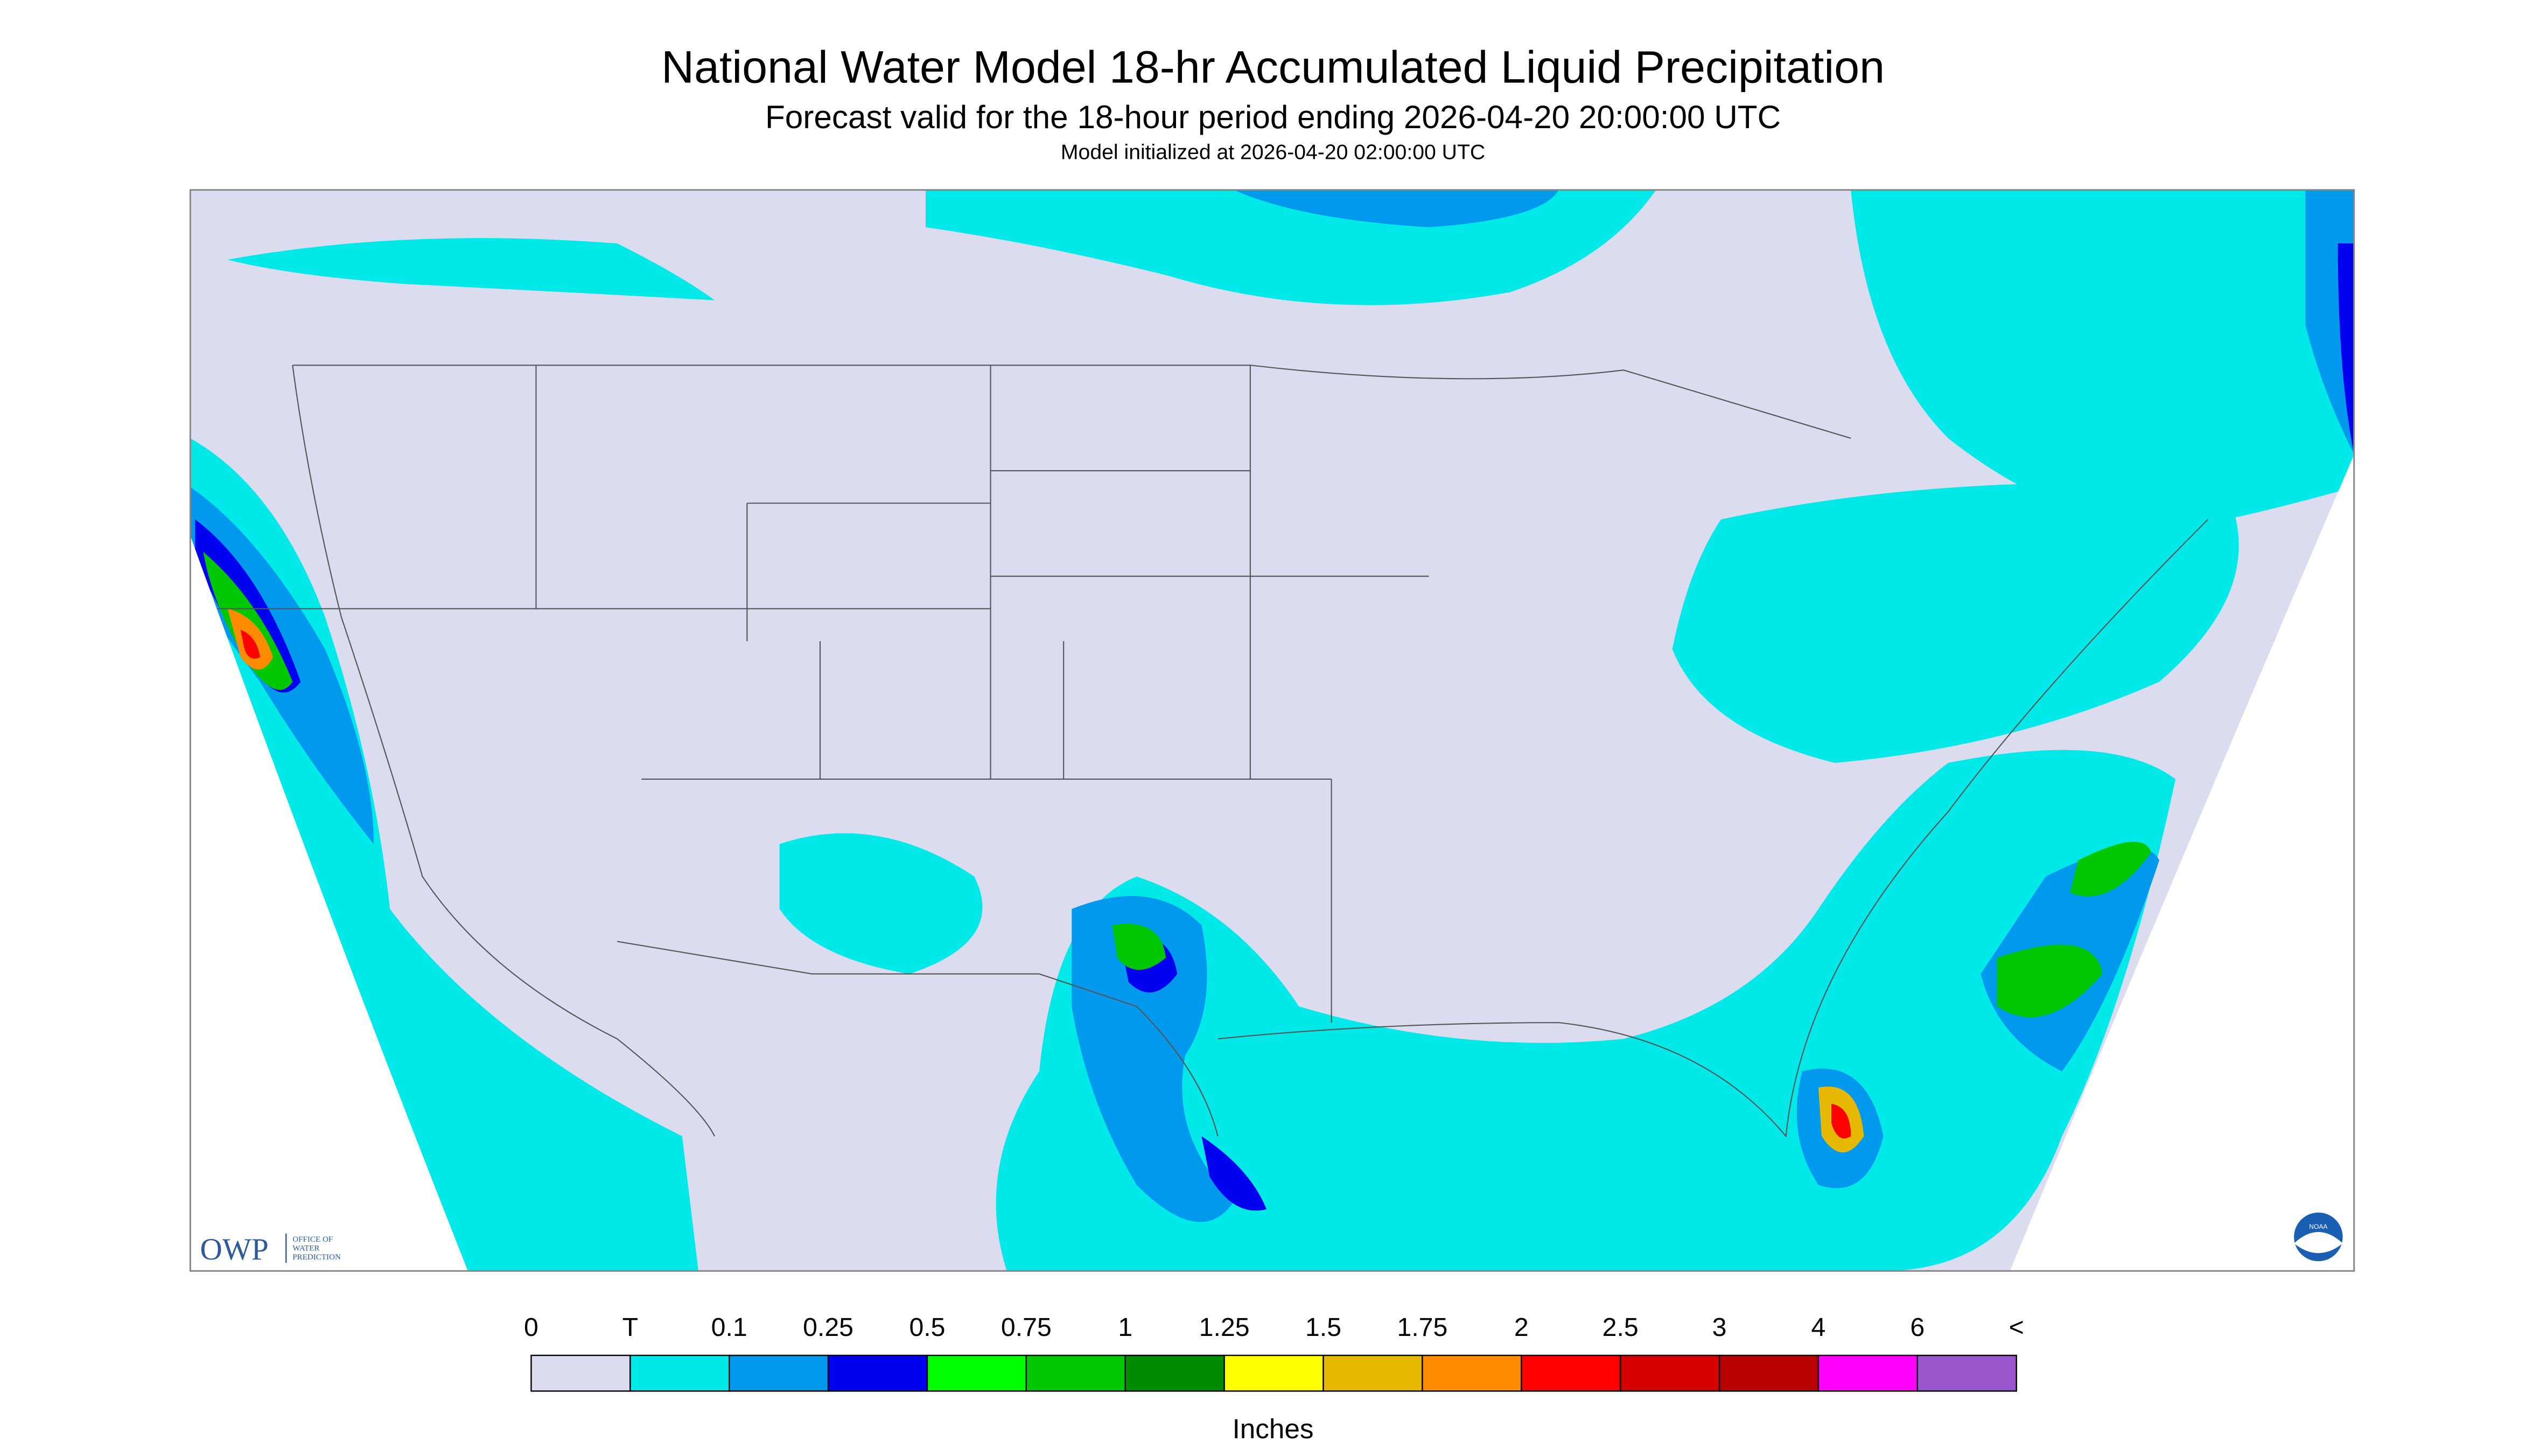  What do you see at coordinates (1323, 1327) in the screenshot?
I see `colorbar-label: 1.5` at bounding box center [1323, 1327].